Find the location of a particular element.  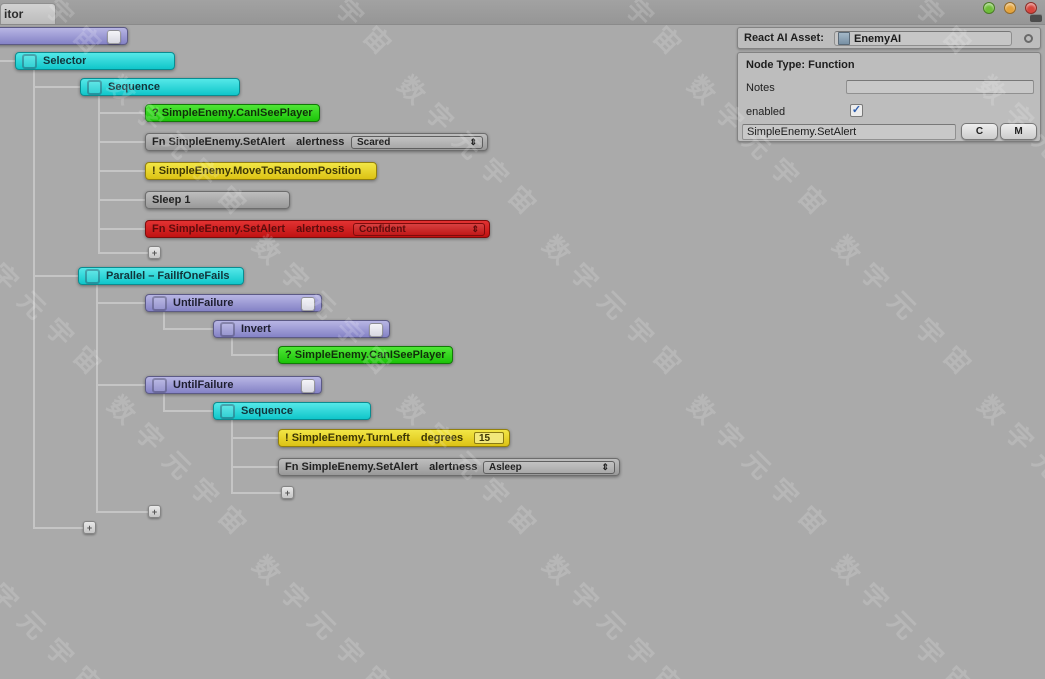

object-picker-icon is located at coordinates (1028, 38).